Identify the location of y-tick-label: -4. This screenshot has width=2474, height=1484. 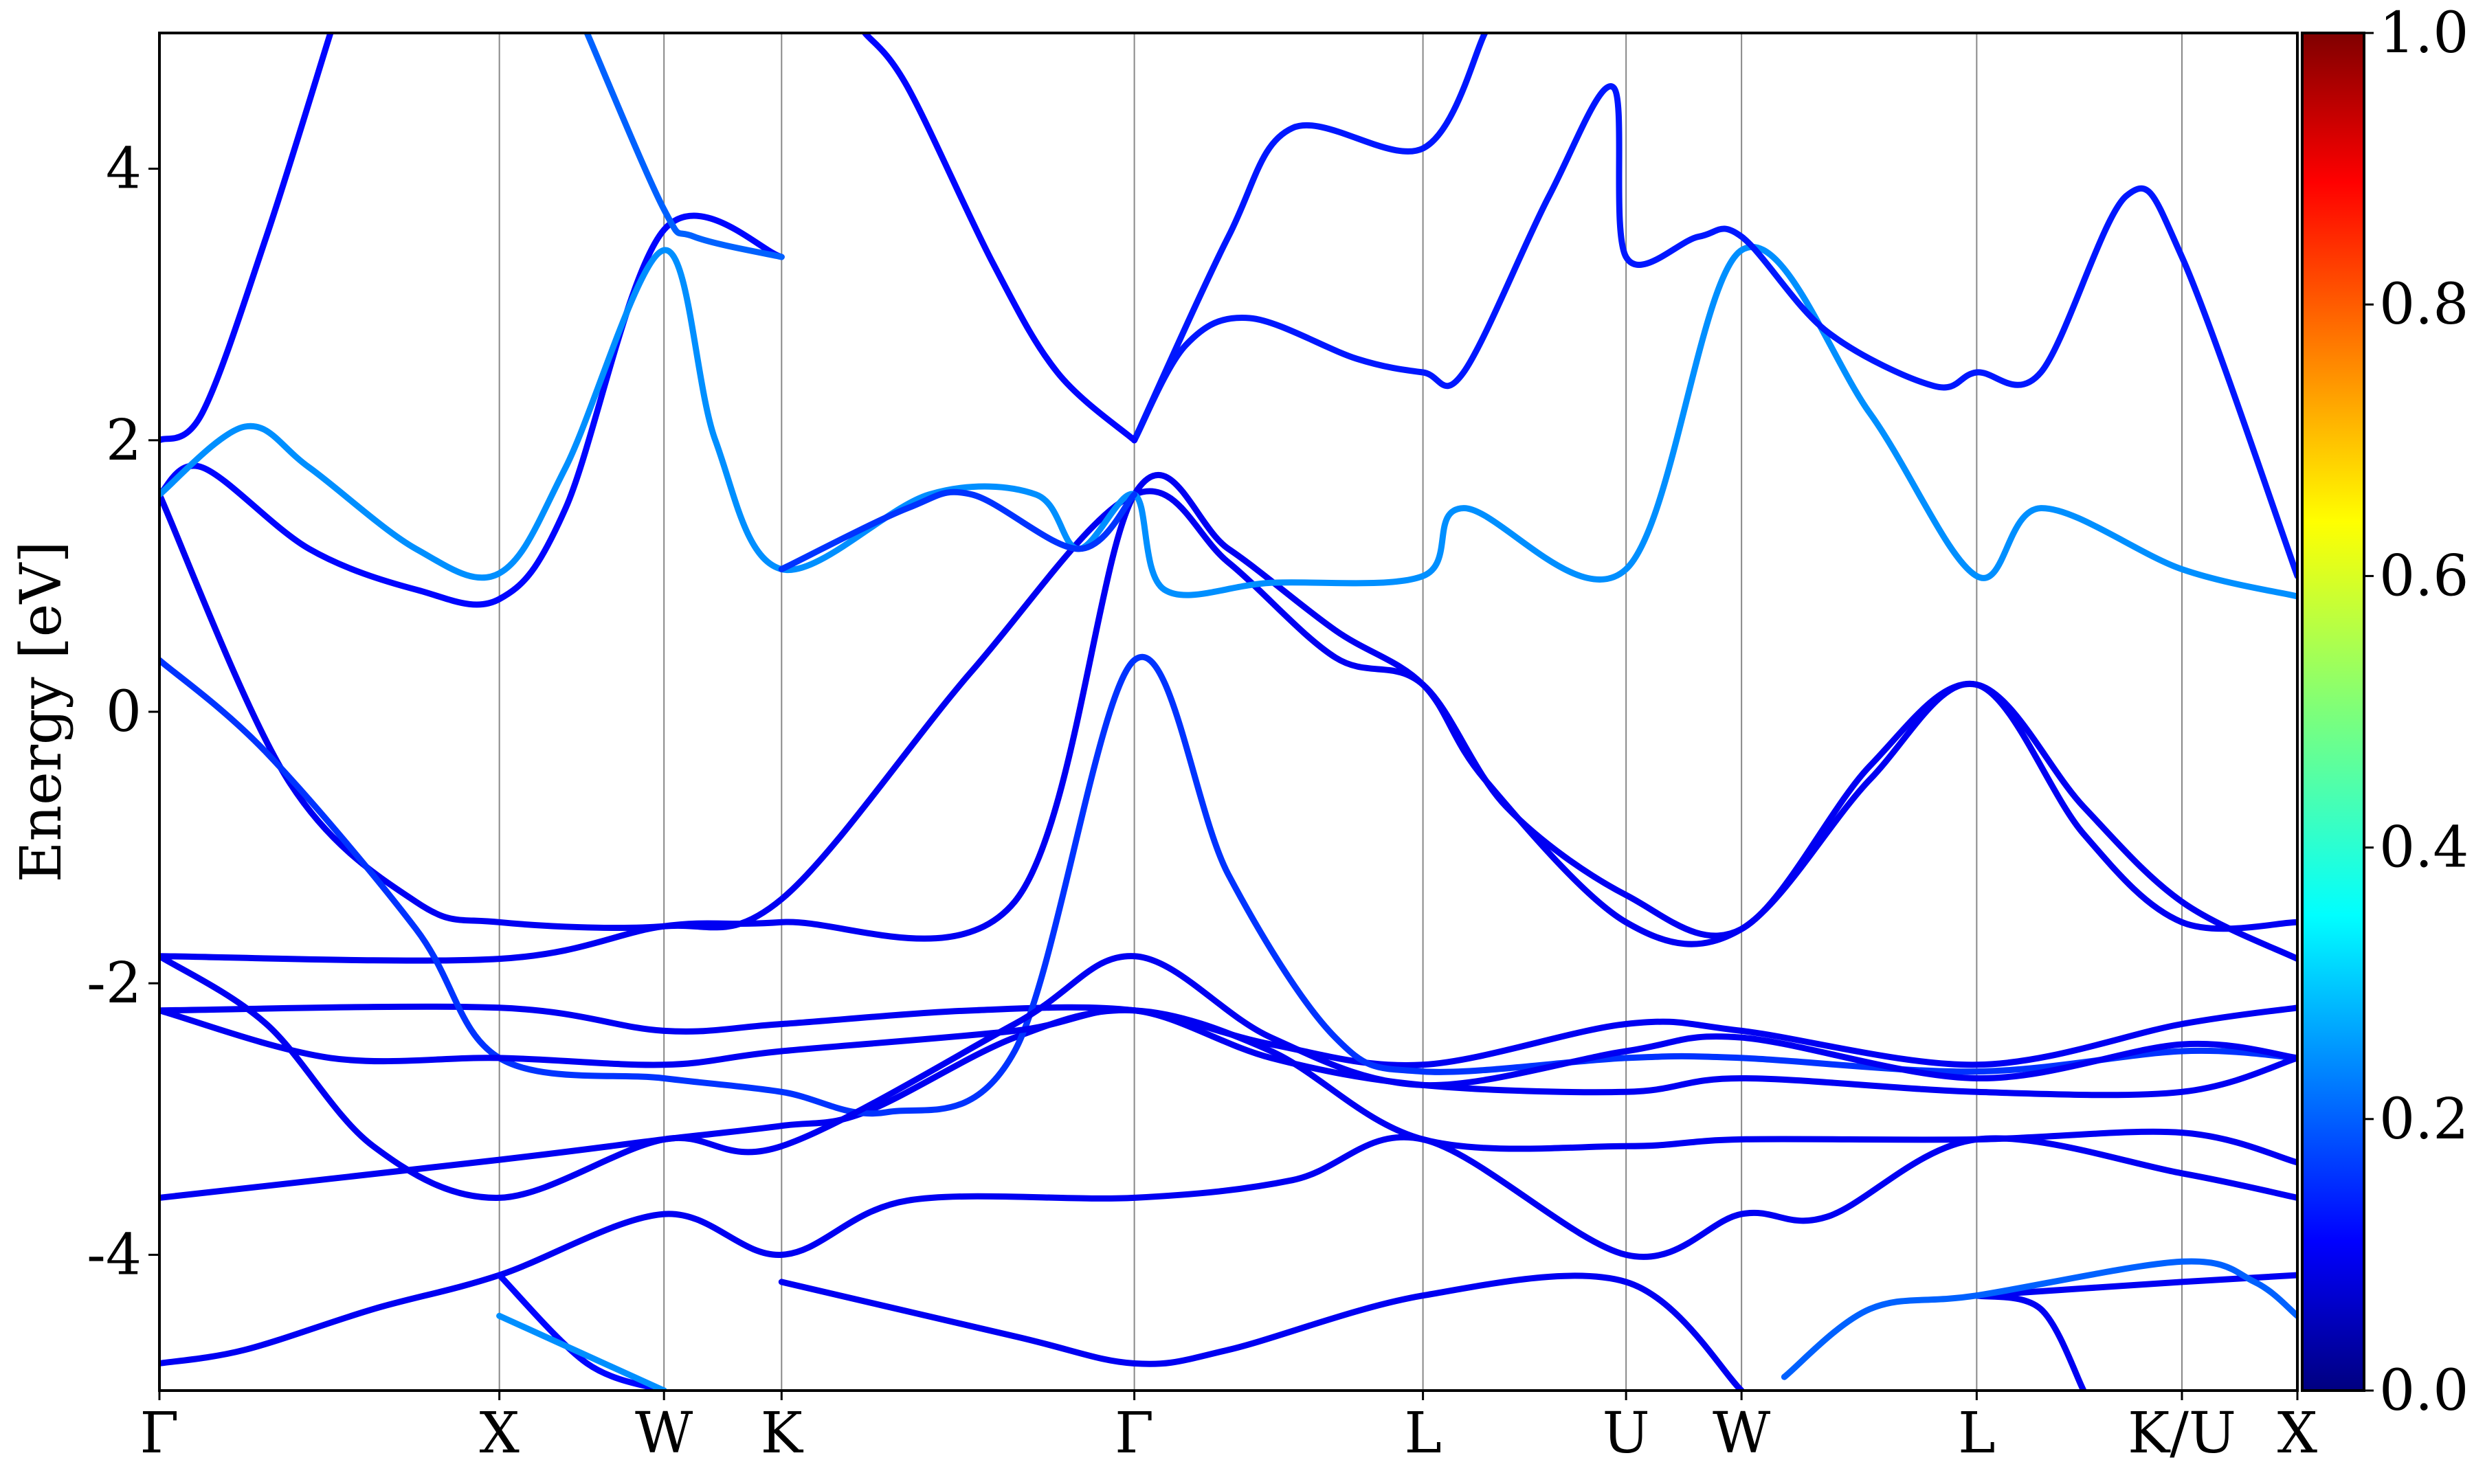
(114, 1255).